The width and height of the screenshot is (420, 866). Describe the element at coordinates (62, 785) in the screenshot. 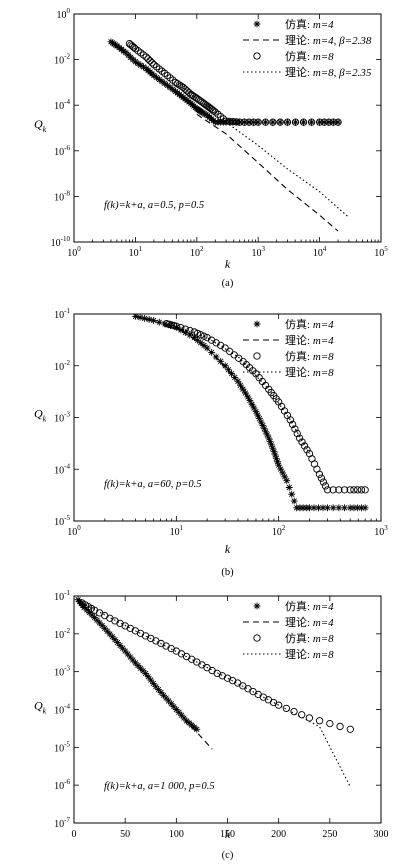

I see `y-tick-label: 10⁻⁶` at that location.